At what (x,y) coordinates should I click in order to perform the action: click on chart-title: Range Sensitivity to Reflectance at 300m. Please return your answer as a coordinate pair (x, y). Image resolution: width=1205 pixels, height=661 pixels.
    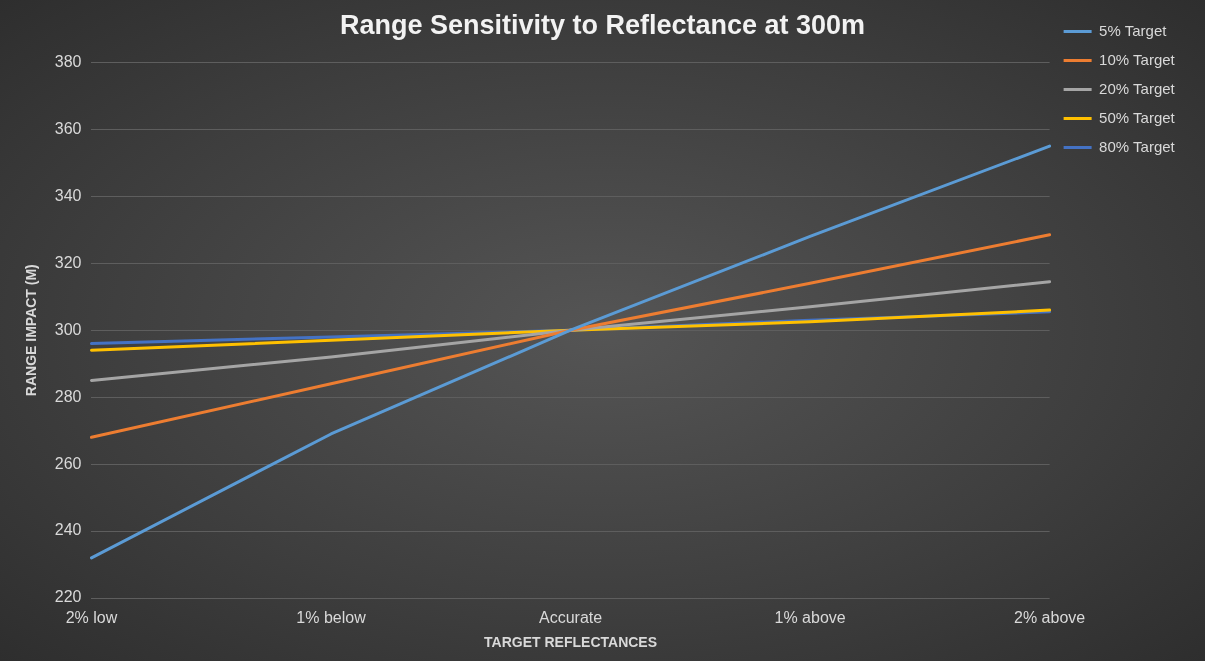
    Looking at the image, I should click on (602, 24).